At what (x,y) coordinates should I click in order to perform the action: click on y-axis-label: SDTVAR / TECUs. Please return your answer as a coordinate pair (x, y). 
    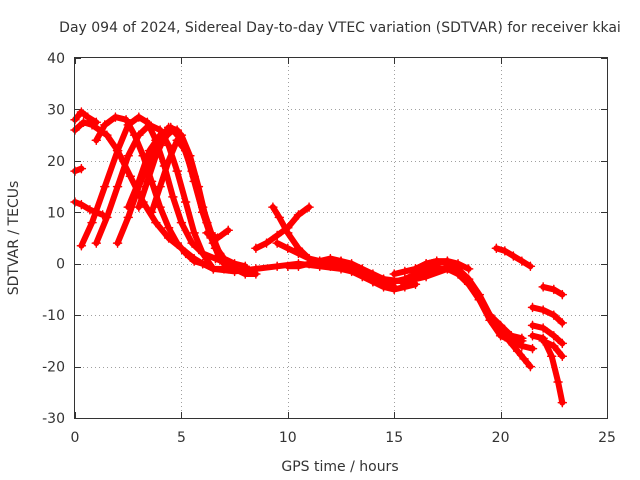
    Looking at the image, I should click on (14, 238).